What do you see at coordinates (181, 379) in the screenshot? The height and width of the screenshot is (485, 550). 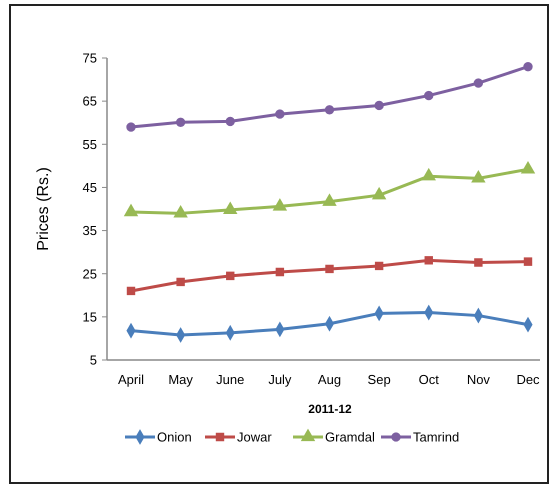 I see `x-tick-label: May` at bounding box center [181, 379].